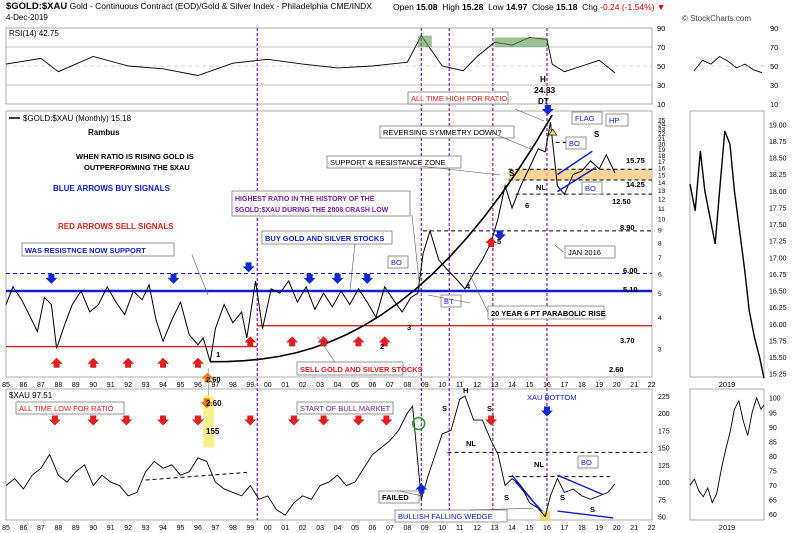 The height and width of the screenshot is (533, 800). What do you see at coordinates (58, 385) in the screenshot?
I see `ratio-x-tick: 88` at bounding box center [58, 385].